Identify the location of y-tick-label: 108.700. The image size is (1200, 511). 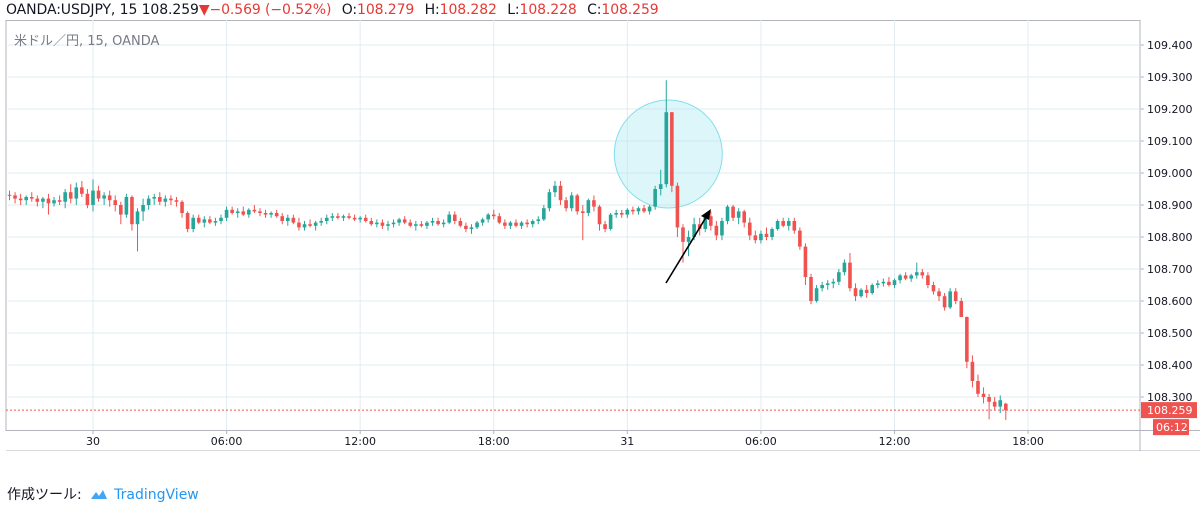
(1170, 269).